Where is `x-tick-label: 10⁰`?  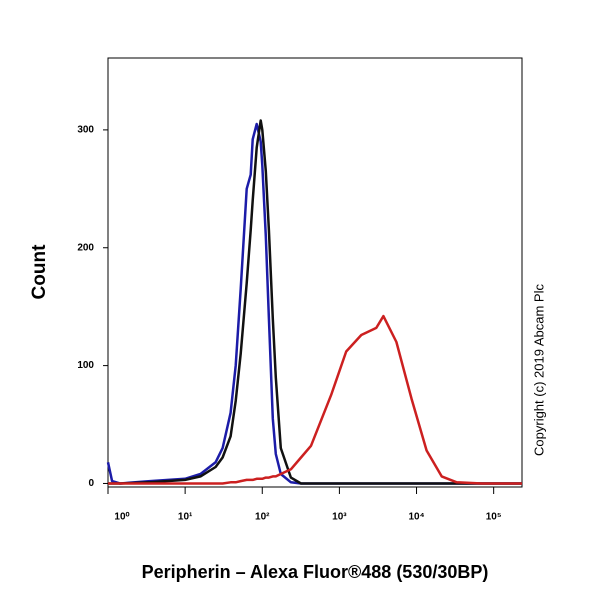
x-tick-label: 10⁰ is located at coordinates (121, 517).